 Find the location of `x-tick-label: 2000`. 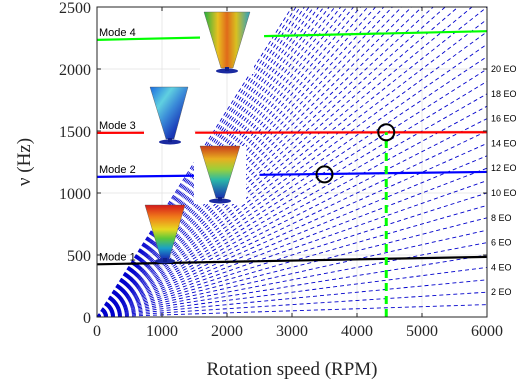

x-tick-label: 2000 is located at coordinates (227, 331).